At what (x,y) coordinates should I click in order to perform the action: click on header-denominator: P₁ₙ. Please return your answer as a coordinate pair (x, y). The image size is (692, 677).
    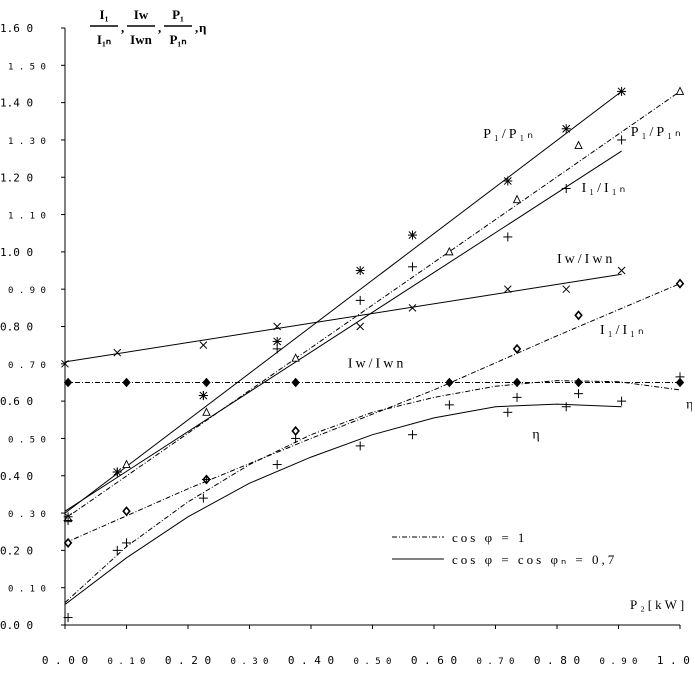
    Looking at the image, I should click on (177, 39).